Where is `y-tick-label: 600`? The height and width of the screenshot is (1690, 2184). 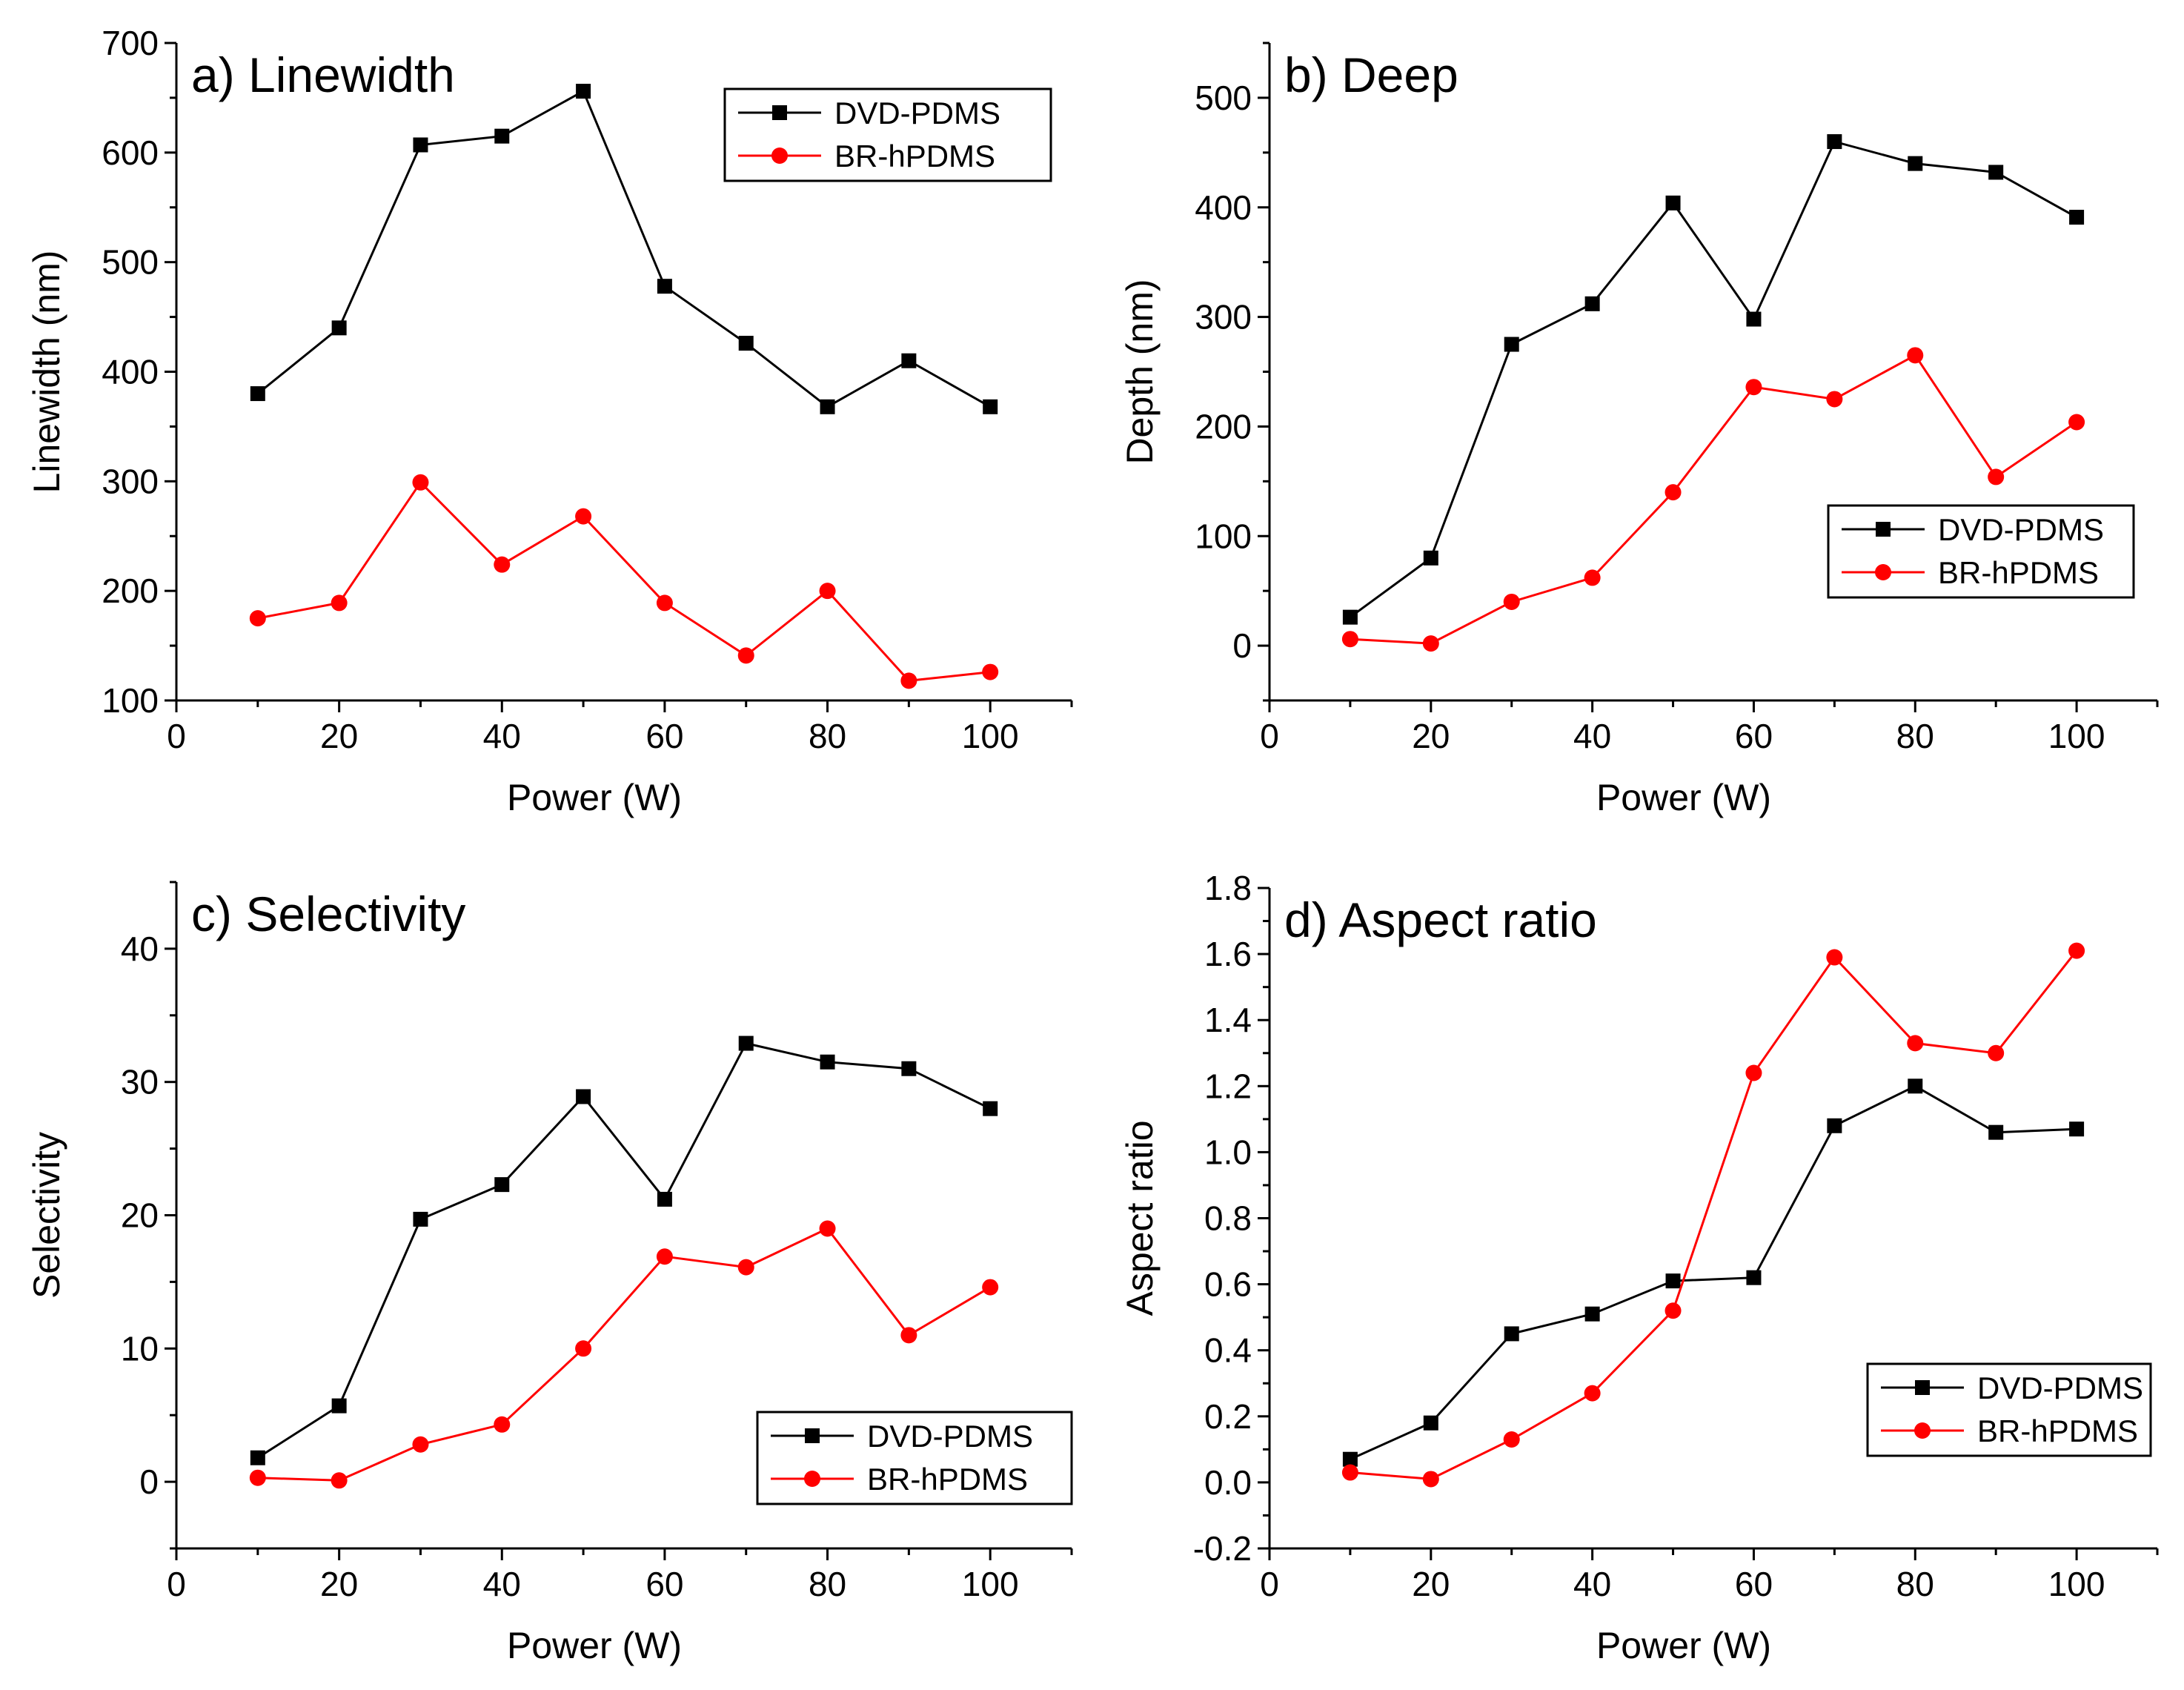 y-tick-label: 600 is located at coordinates (130, 152).